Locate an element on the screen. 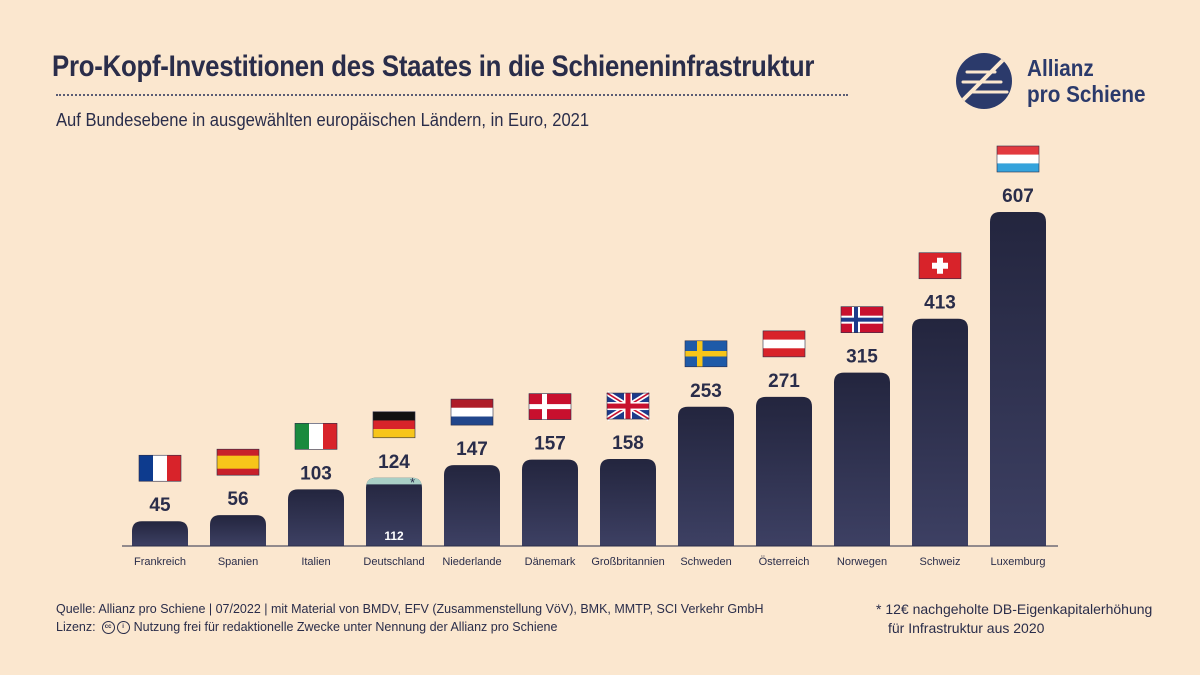 This screenshot has height=675, width=1200. germany-flag-icon is located at coordinates (394, 425).